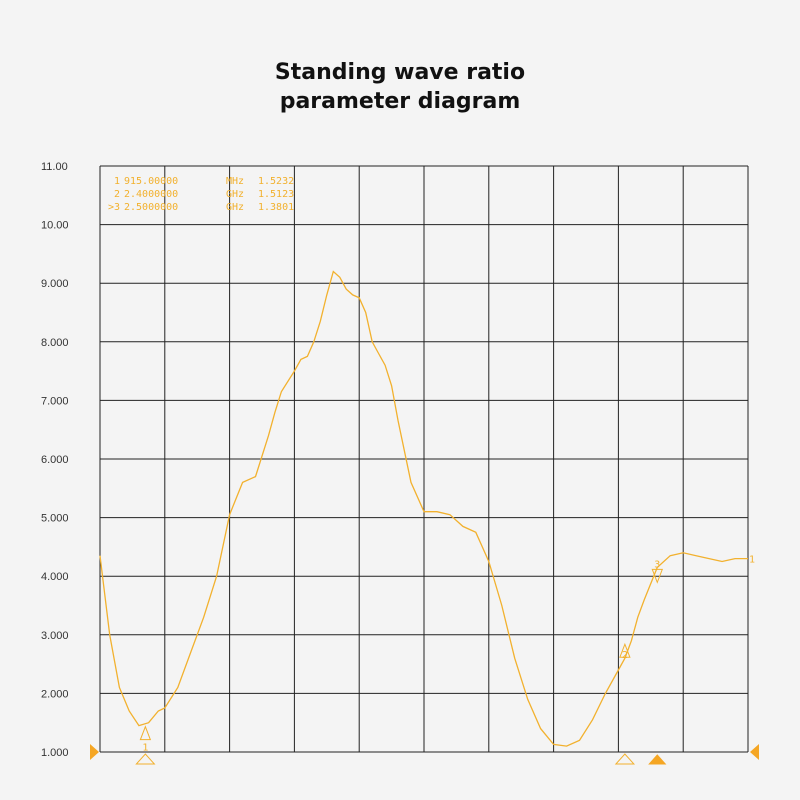  What do you see at coordinates (400, 87) in the screenshot?
I see `chart-title: Standing wave ratio parameter diagram` at bounding box center [400, 87].